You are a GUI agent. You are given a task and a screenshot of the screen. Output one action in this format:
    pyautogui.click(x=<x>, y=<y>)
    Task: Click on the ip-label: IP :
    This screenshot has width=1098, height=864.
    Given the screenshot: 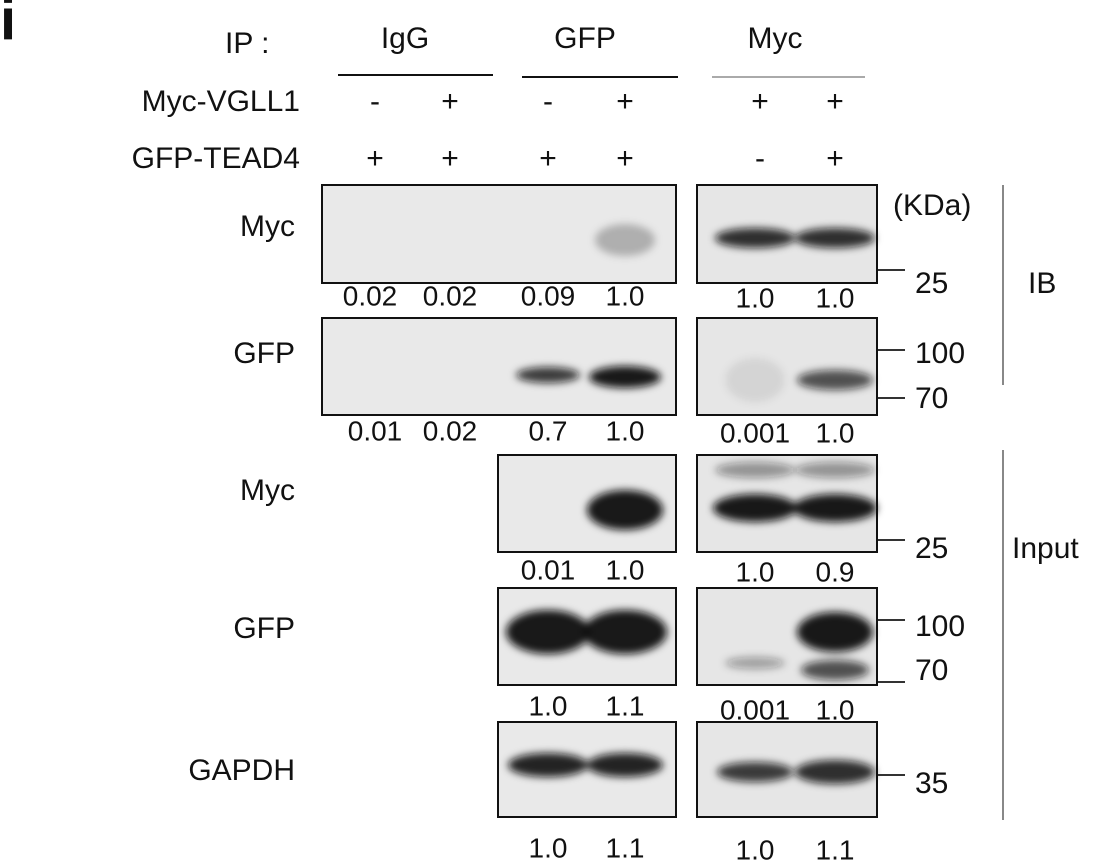 What is the action you would take?
    pyautogui.click(x=247, y=43)
    